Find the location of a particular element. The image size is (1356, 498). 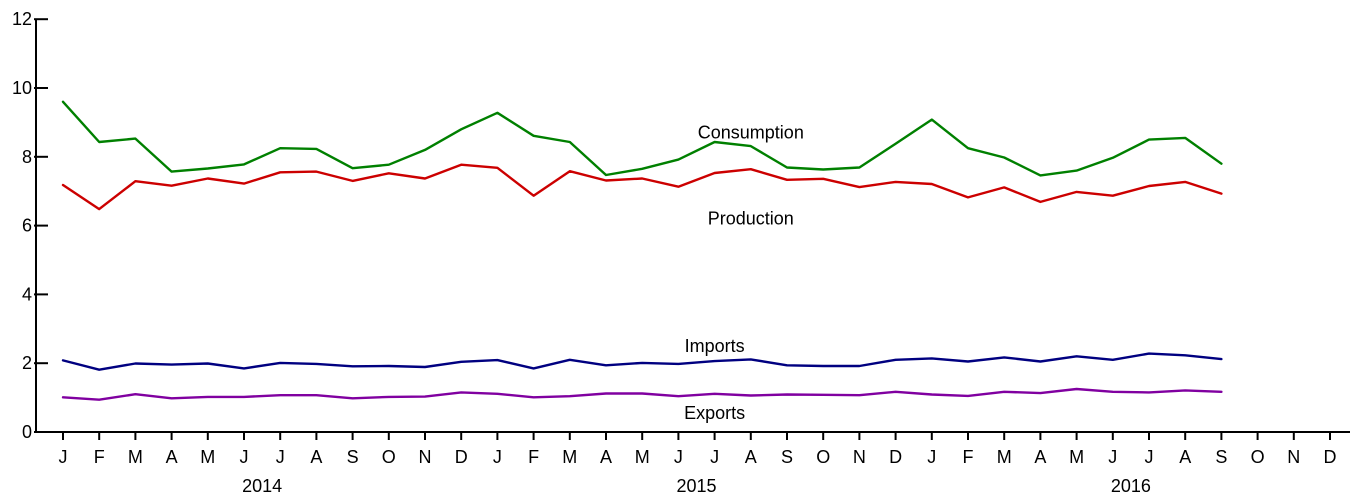

y-tick-label: 12 is located at coordinates (22, 19).